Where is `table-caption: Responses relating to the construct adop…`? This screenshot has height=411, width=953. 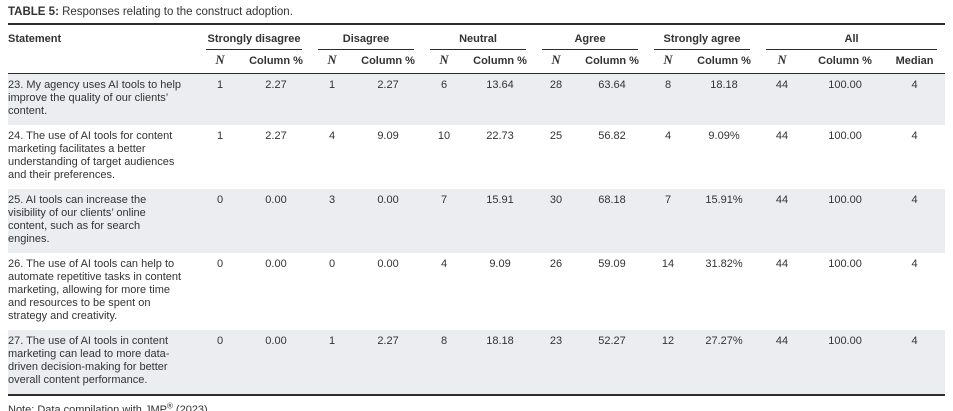 table-caption: Responses relating to the construct adop… is located at coordinates (177, 12).